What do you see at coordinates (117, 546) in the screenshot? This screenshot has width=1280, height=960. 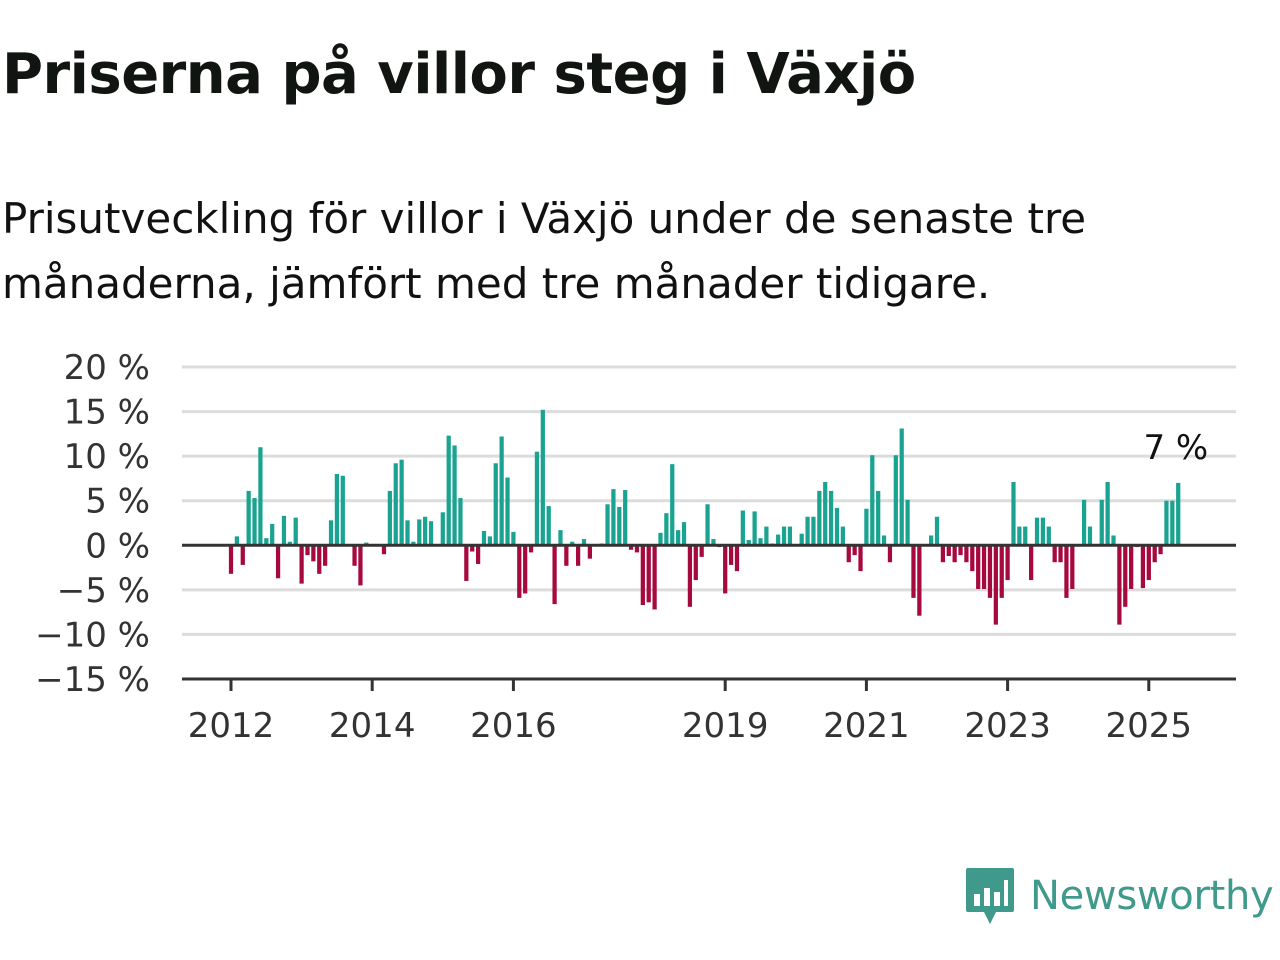 I see `y-tick-label: 0 %` at bounding box center [117, 546].